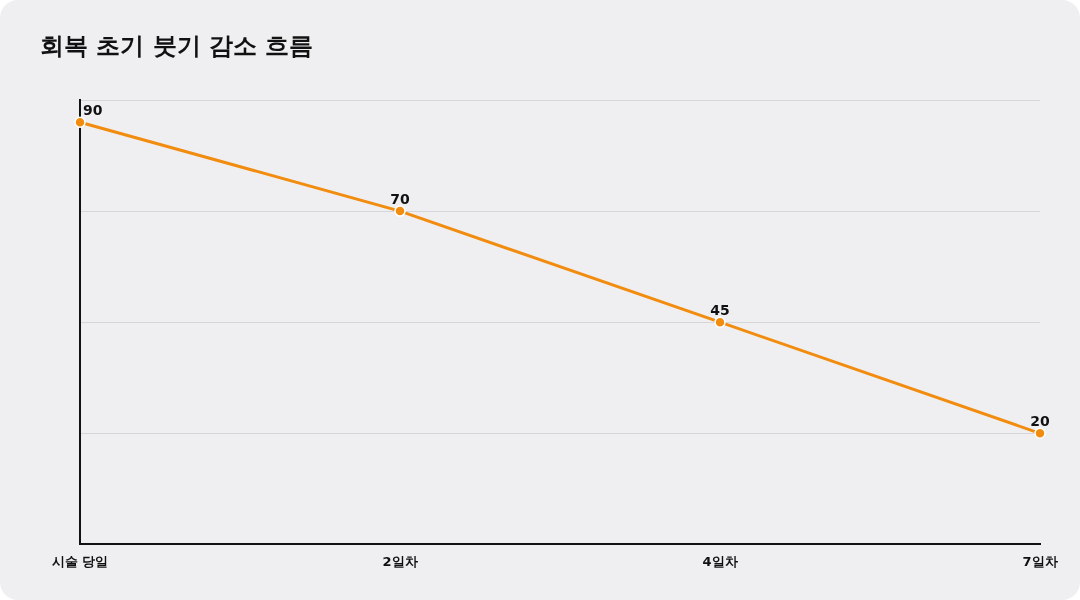 Image resolution: width=1080 pixels, height=600 pixels. I want to click on data-label: 20, so click(1040, 420).